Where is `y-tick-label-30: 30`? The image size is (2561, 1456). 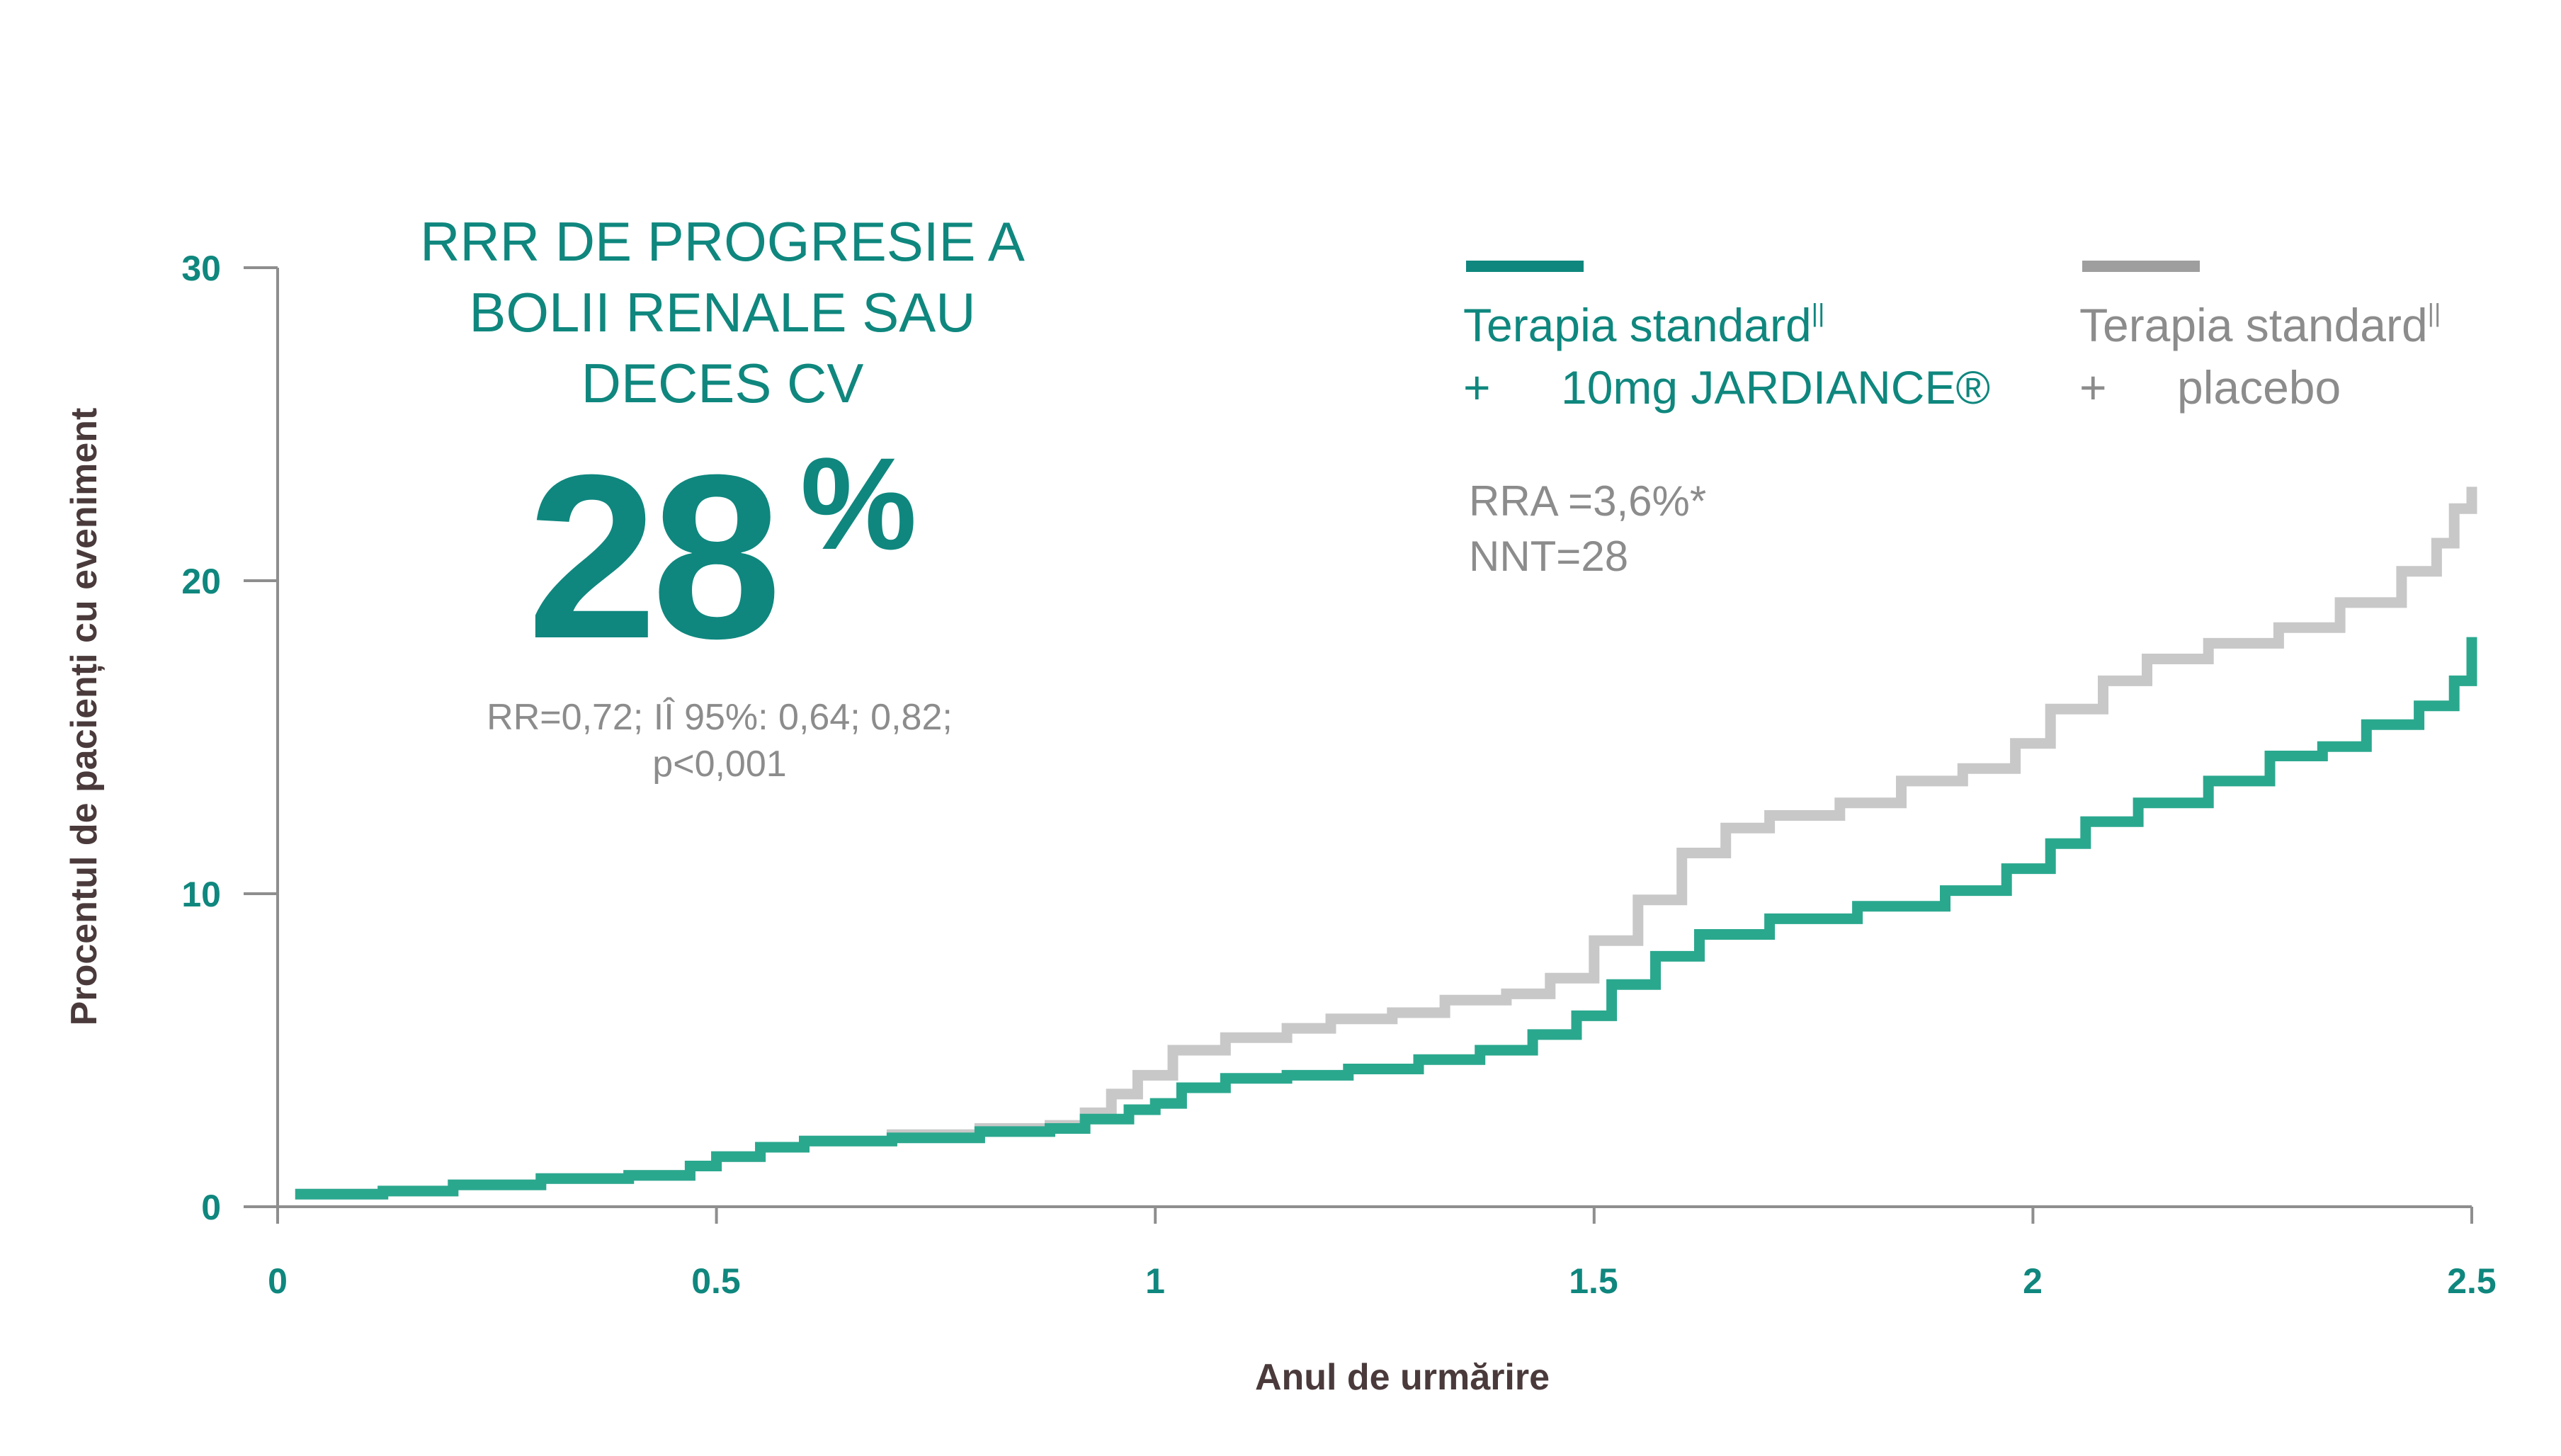 y-tick-label-30: 30 is located at coordinates (201, 269).